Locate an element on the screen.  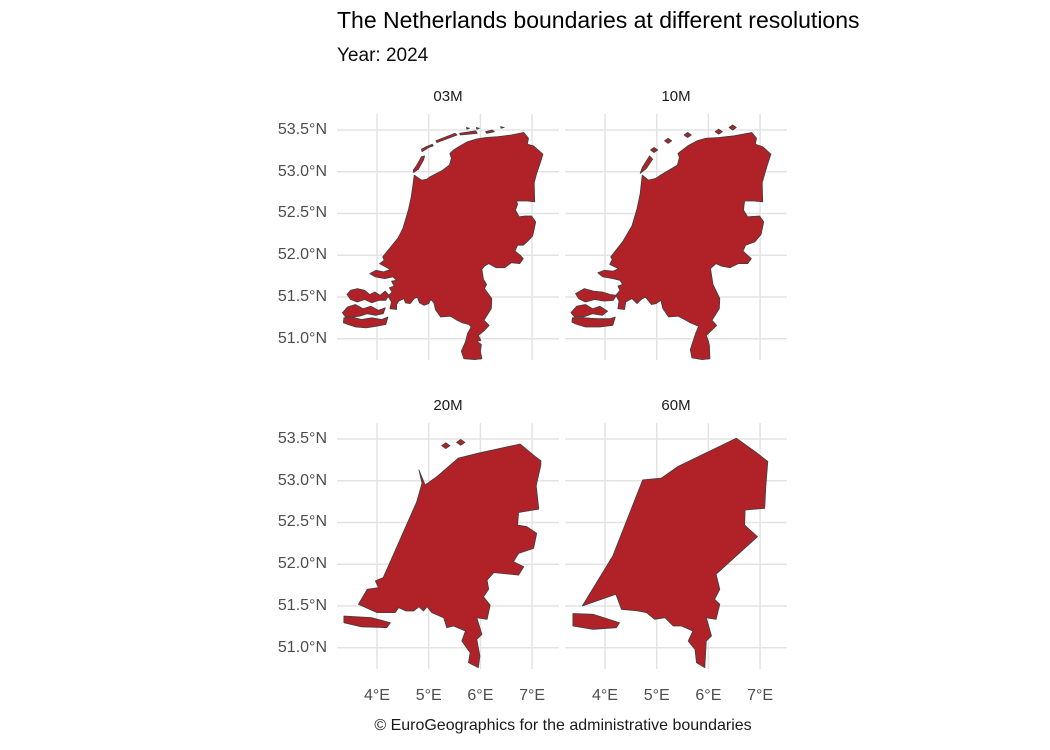
map-panel-10m is located at coordinates (676, 237).